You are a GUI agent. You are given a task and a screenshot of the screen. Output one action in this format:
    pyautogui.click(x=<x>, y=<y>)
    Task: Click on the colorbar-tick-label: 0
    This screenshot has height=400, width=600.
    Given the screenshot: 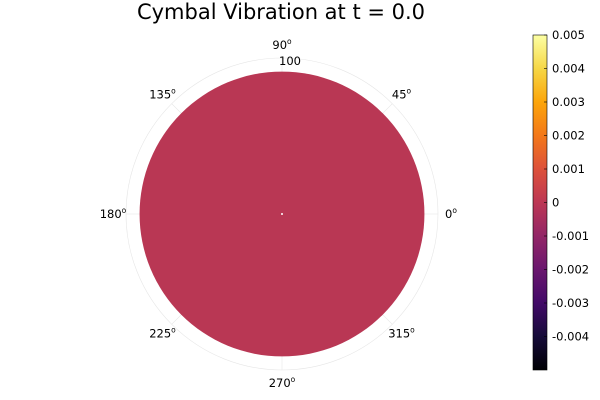 What is the action you would take?
    pyautogui.click(x=555, y=203)
    